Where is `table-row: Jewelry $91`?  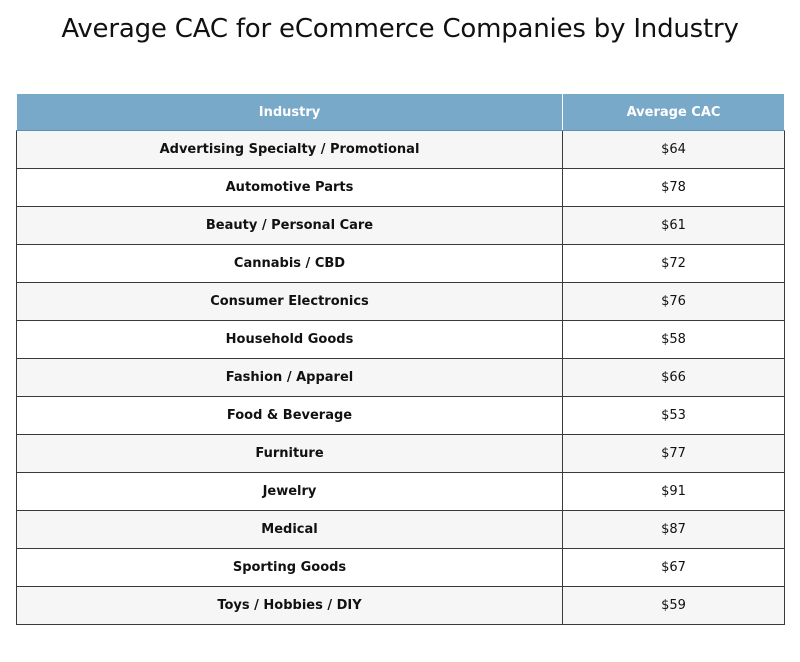
table-row: Jewelry $91 is located at coordinates (400, 491).